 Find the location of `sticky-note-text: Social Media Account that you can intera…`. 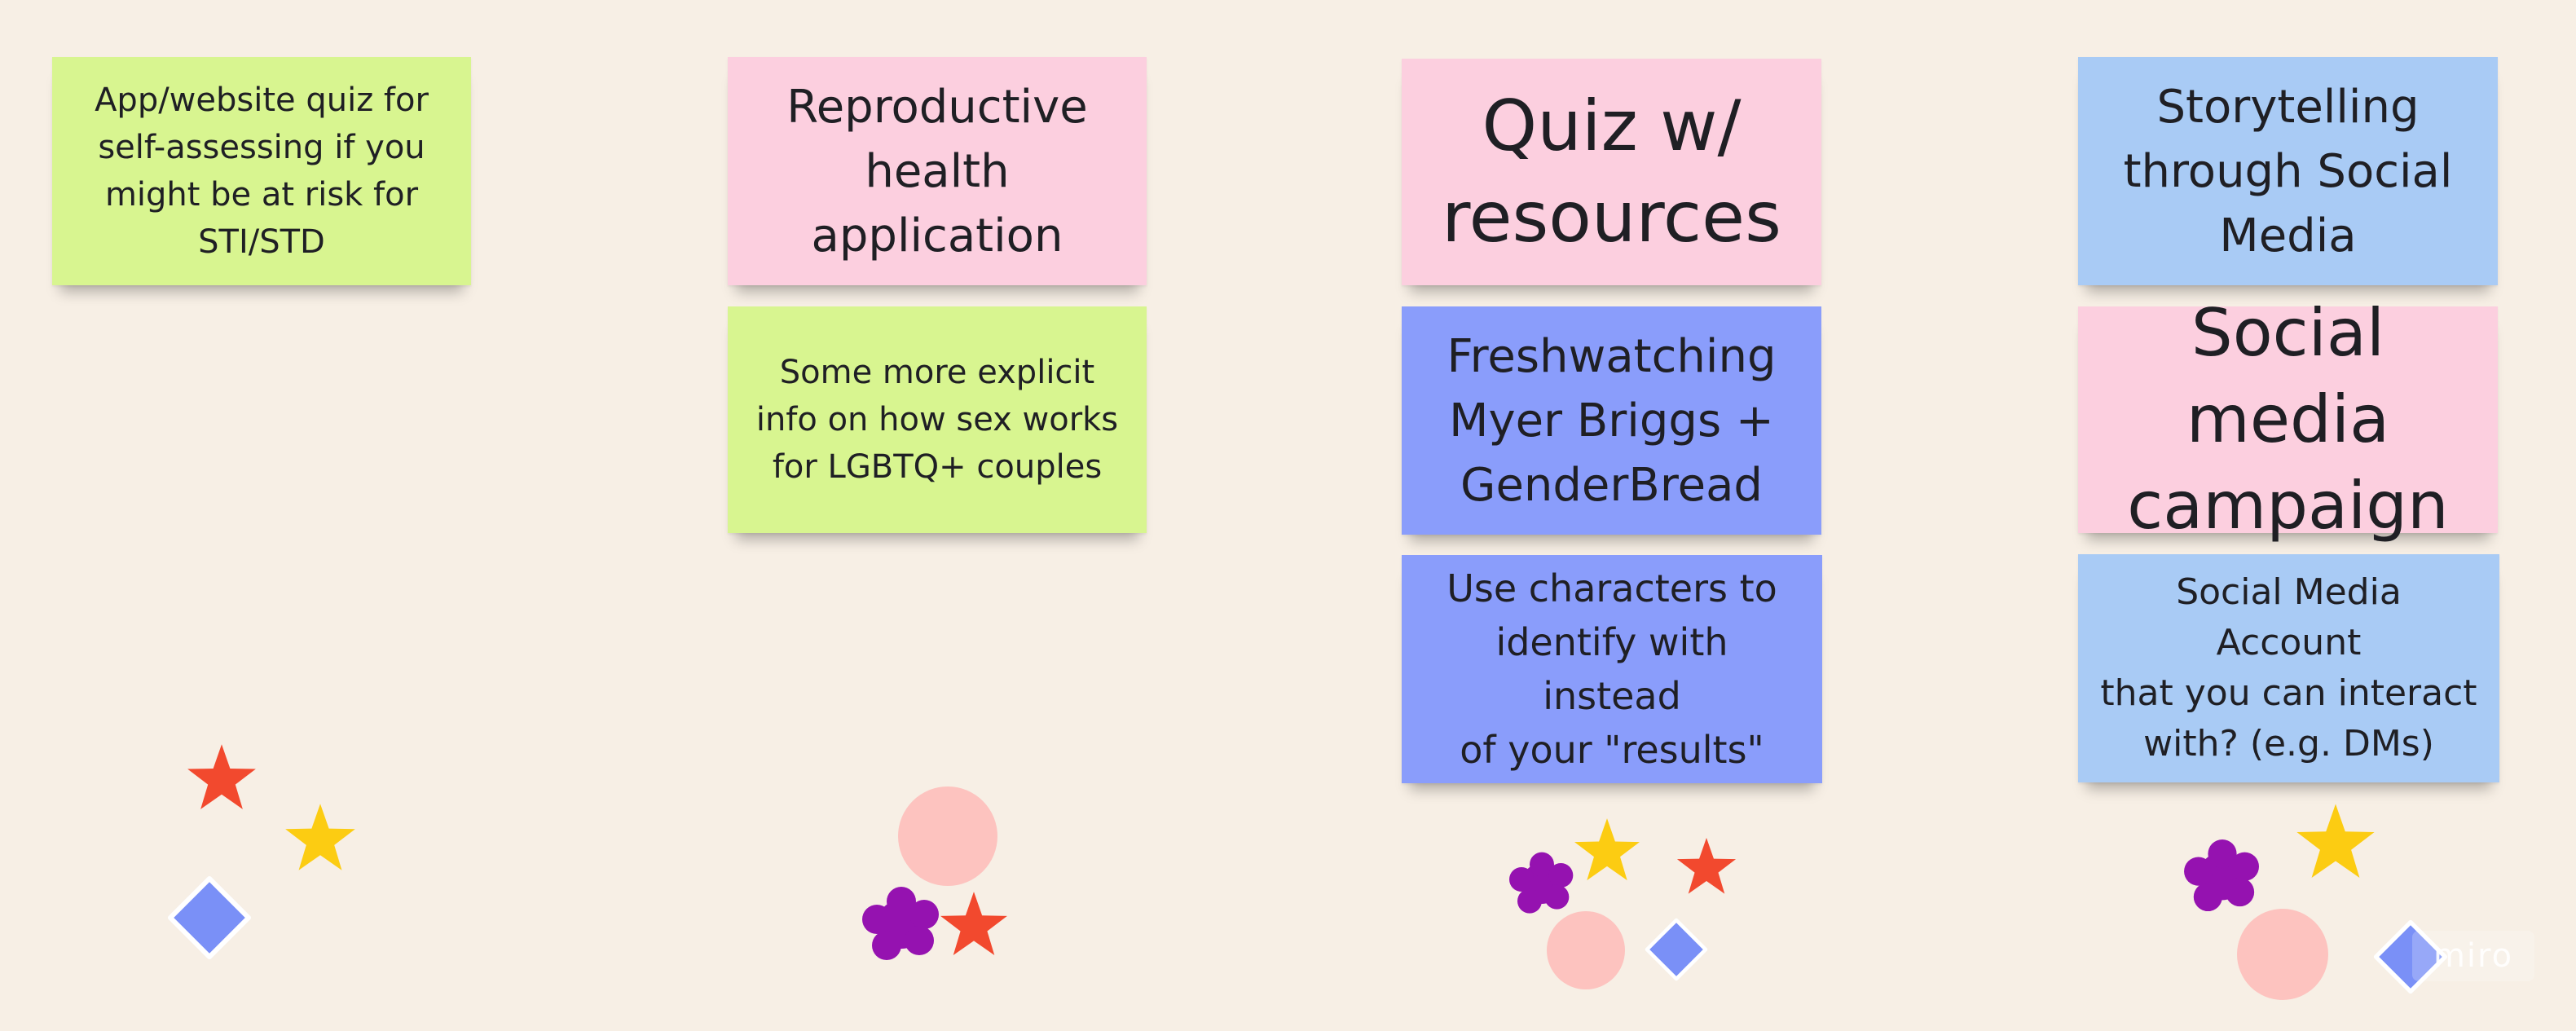

sticky-note-text: Social Media Account that you can intera… is located at coordinates (2288, 667).